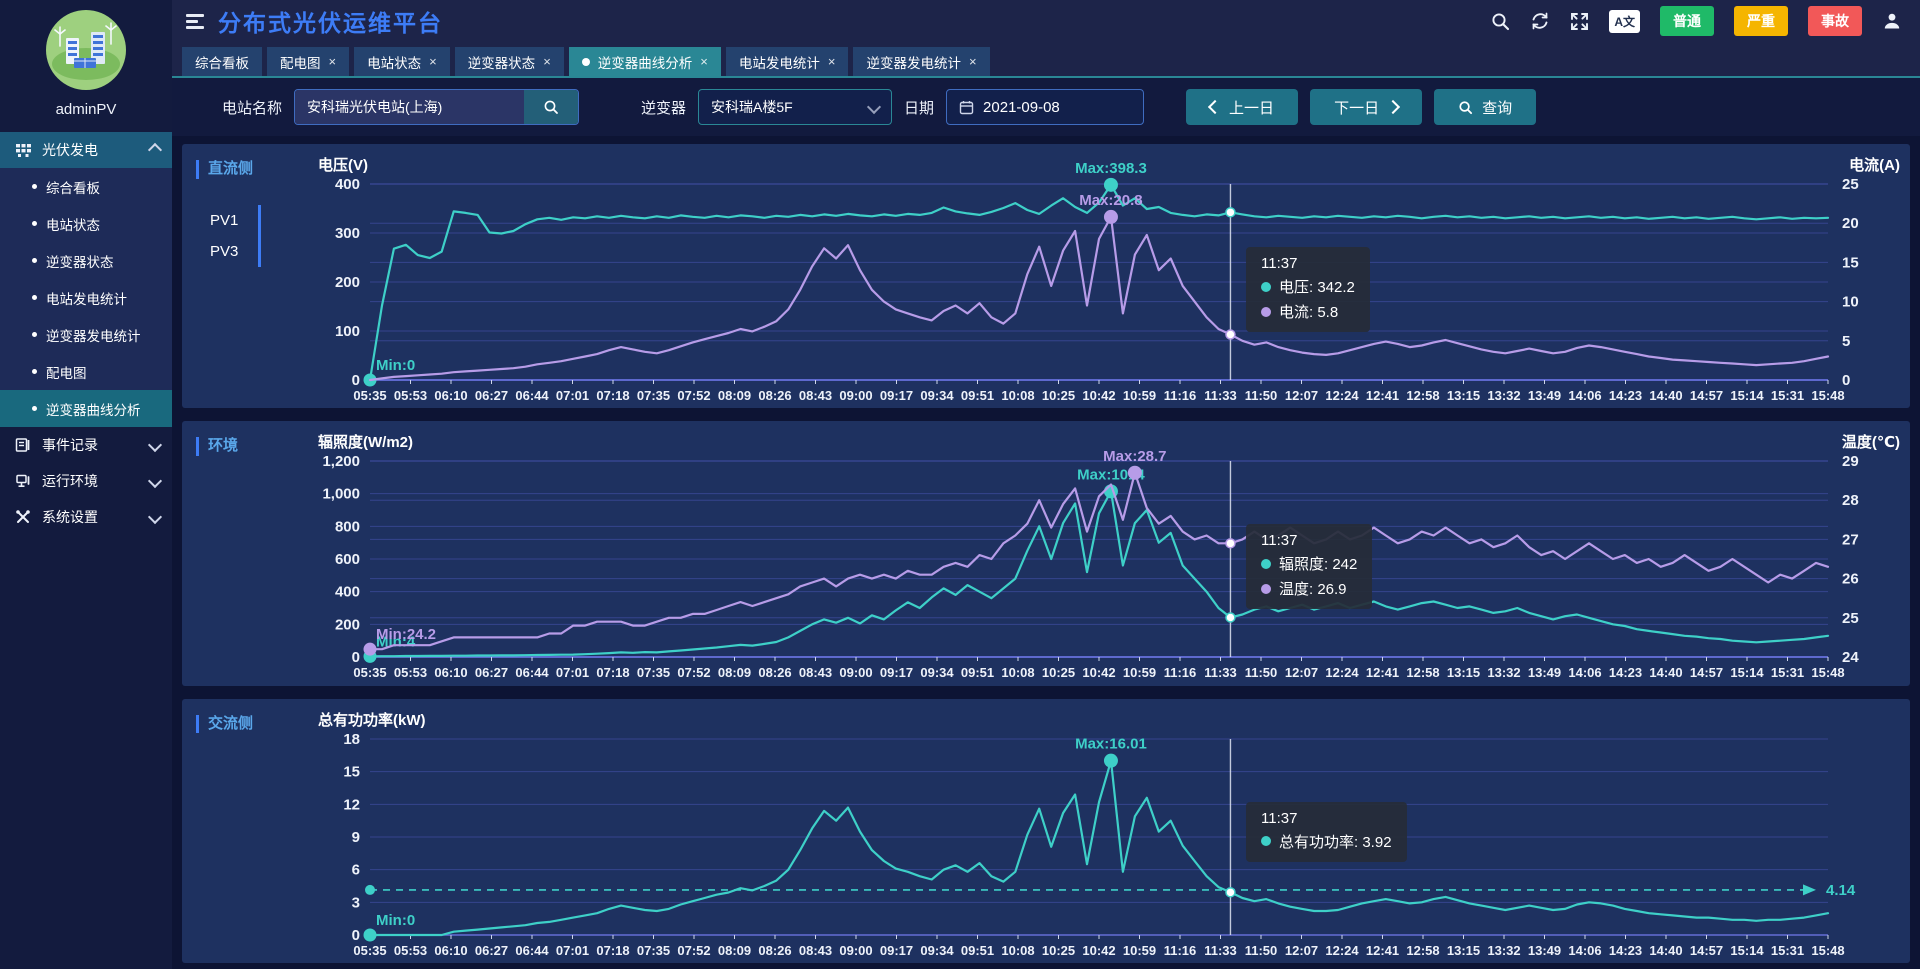 The image size is (1920, 969). I want to click on svg-text: 07:52, so click(693, 395).